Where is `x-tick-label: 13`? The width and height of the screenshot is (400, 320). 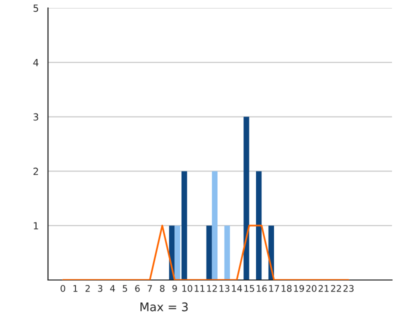
x-tick-label: 13 is located at coordinates (225, 288).